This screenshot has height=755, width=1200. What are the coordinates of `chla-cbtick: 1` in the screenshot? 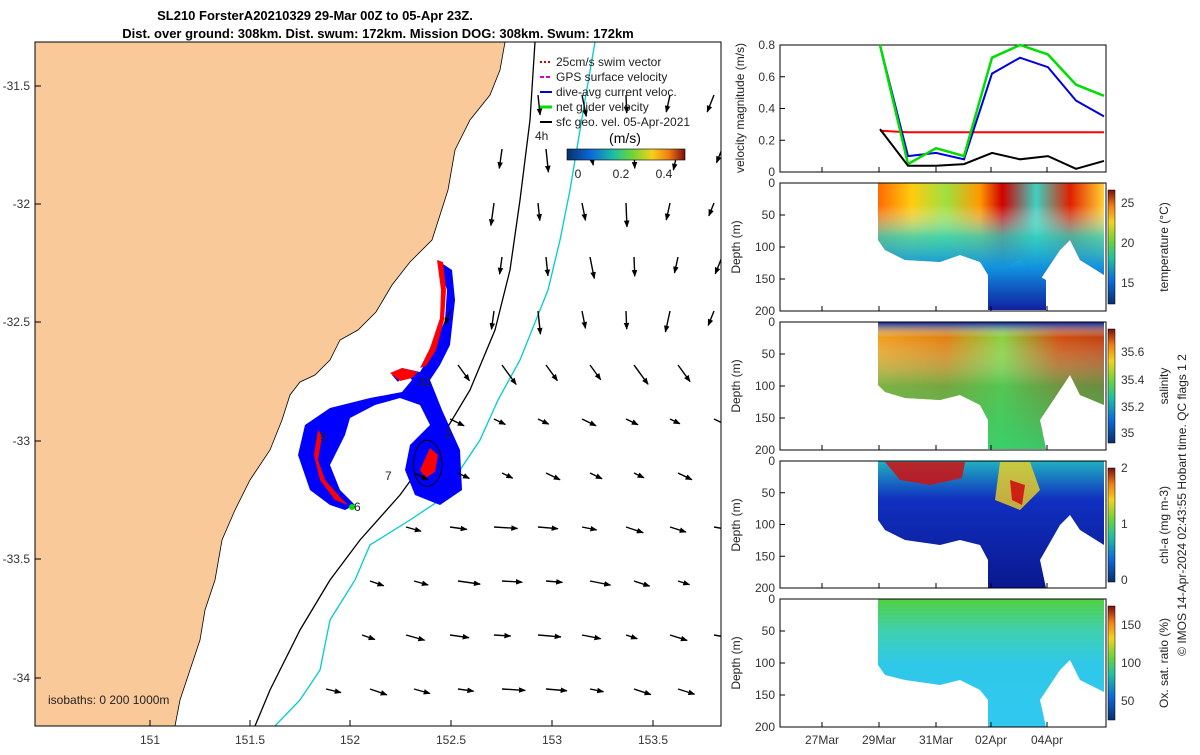 It's located at (1124, 524).